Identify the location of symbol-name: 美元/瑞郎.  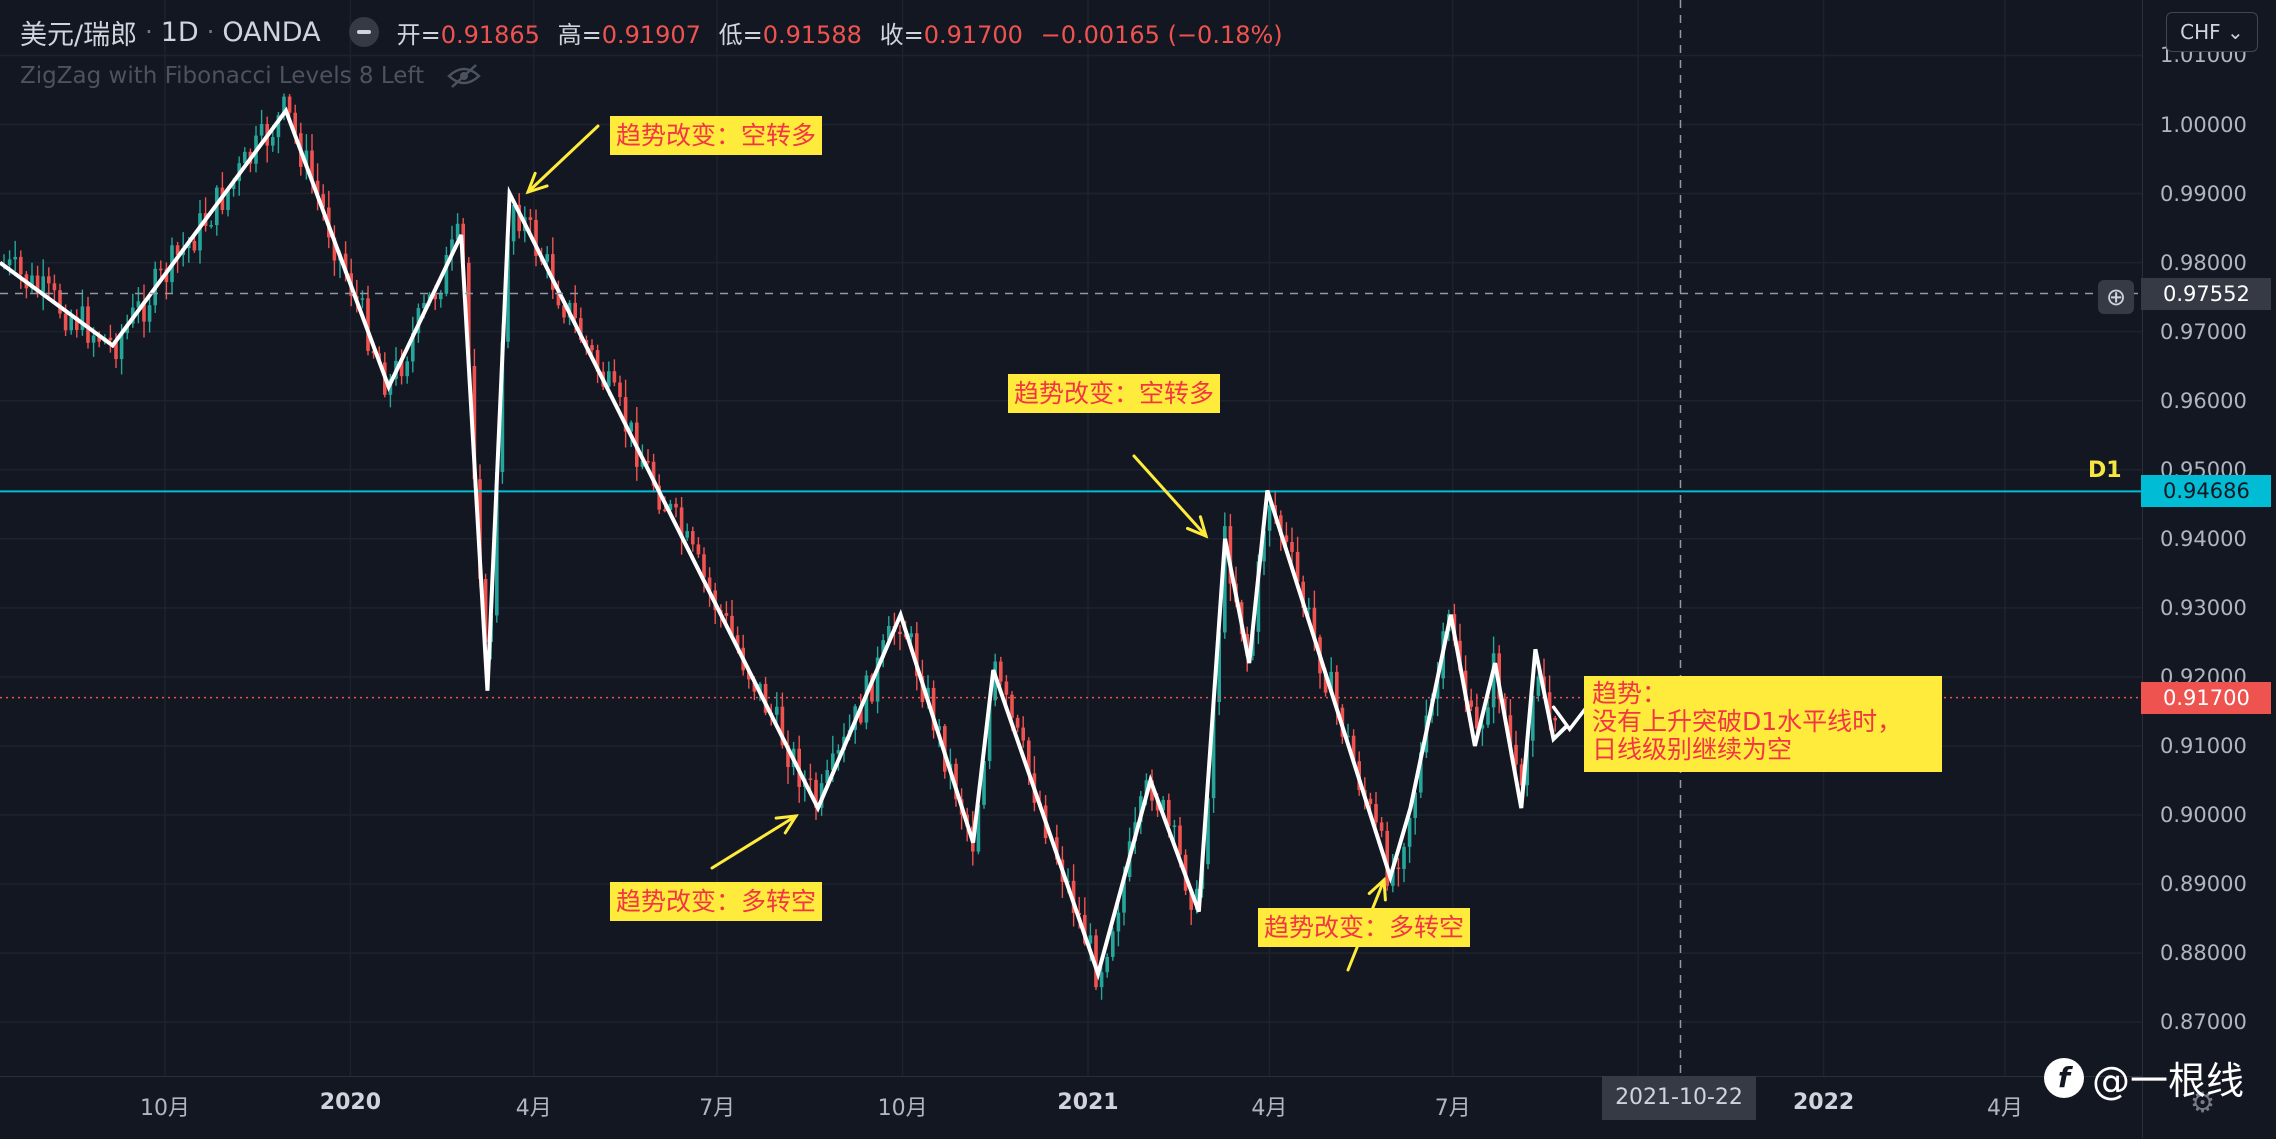
(79, 35).